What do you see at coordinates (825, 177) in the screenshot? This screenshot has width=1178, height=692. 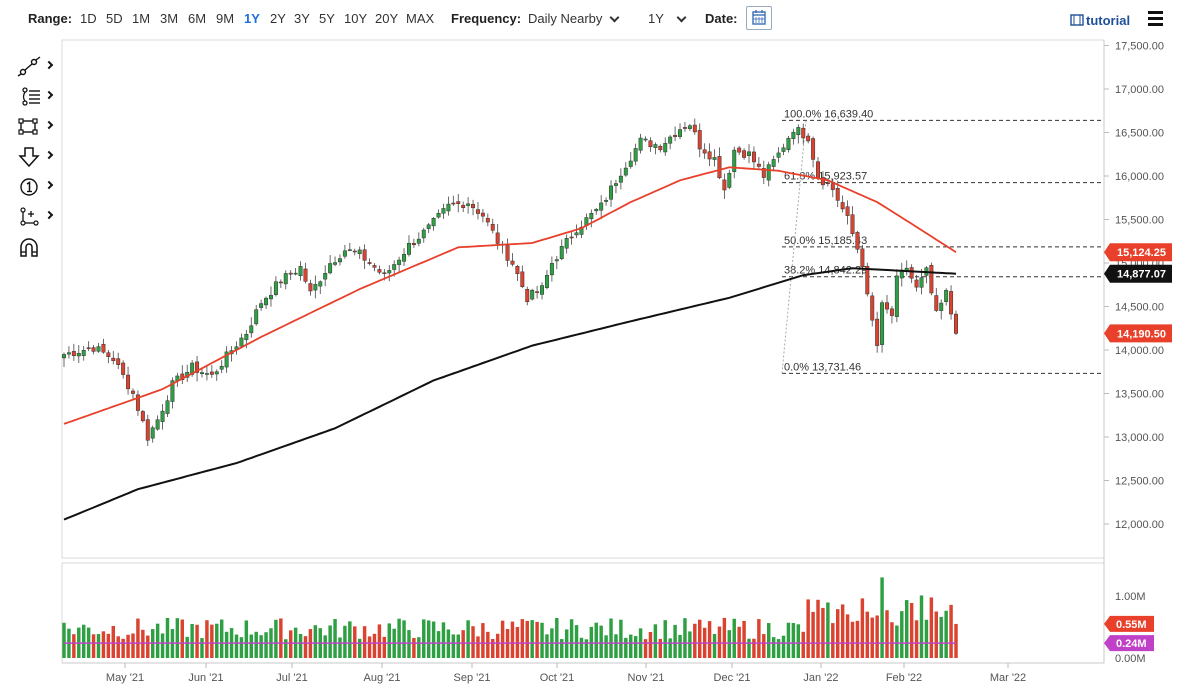 I see `fib-level-label: 61.8% 15,923.57` at bounding box center [825, 177].